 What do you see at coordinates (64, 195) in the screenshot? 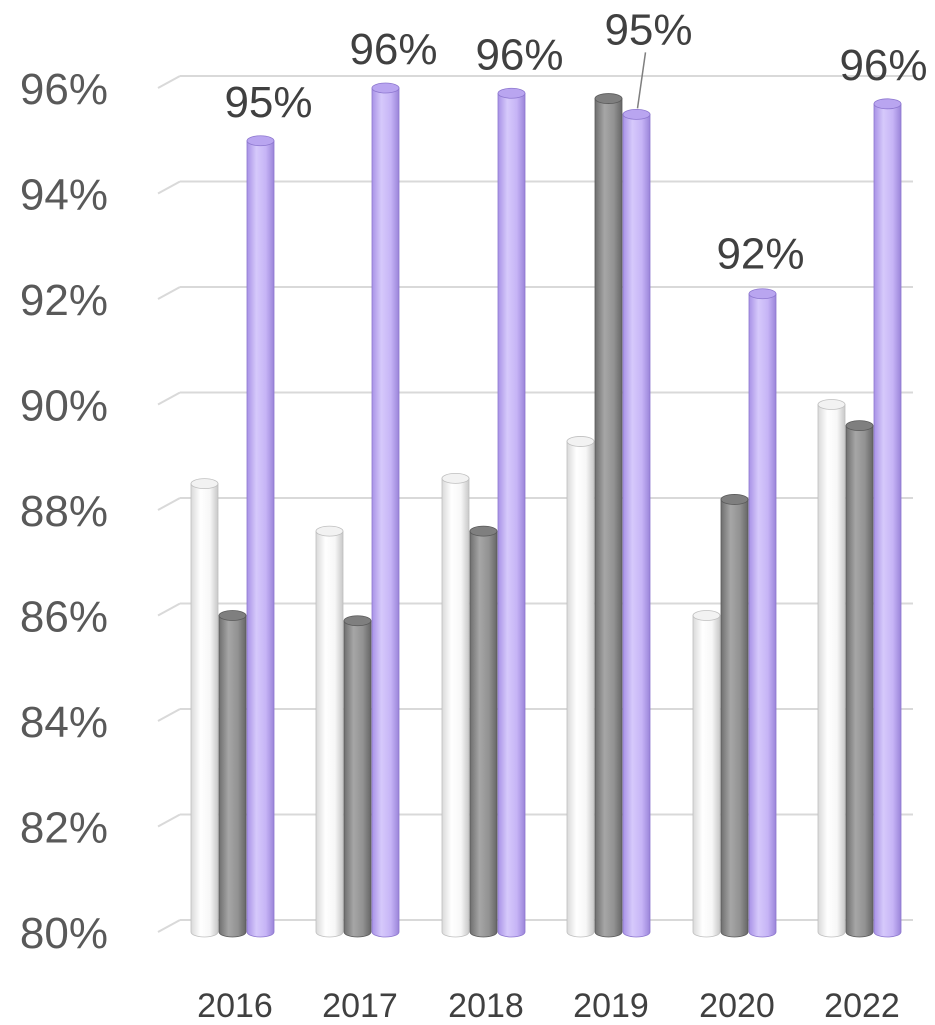
I see `y-tick-label: 94%` at bounding box center [64, 195].